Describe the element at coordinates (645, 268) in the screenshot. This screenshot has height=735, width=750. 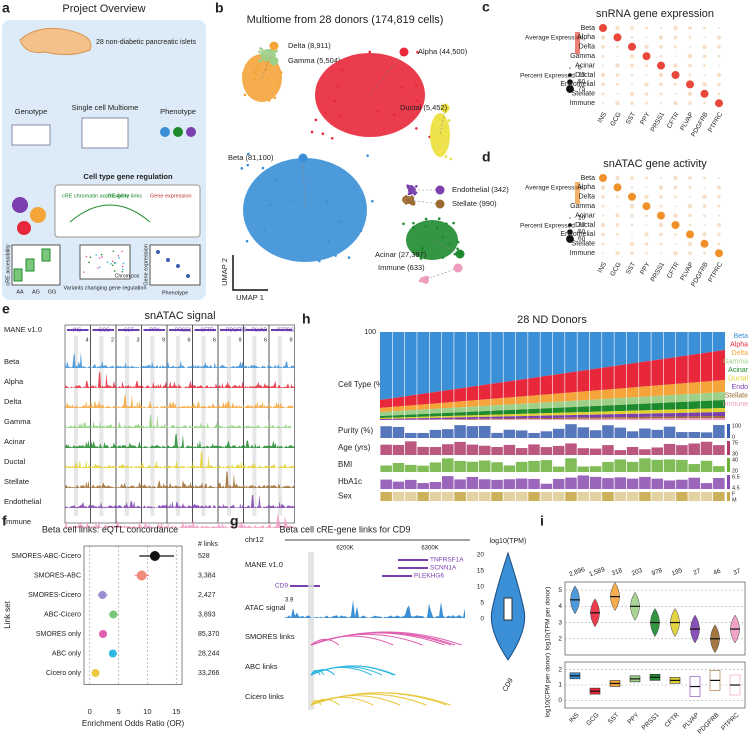
I see `column-label: PPY` at that location.